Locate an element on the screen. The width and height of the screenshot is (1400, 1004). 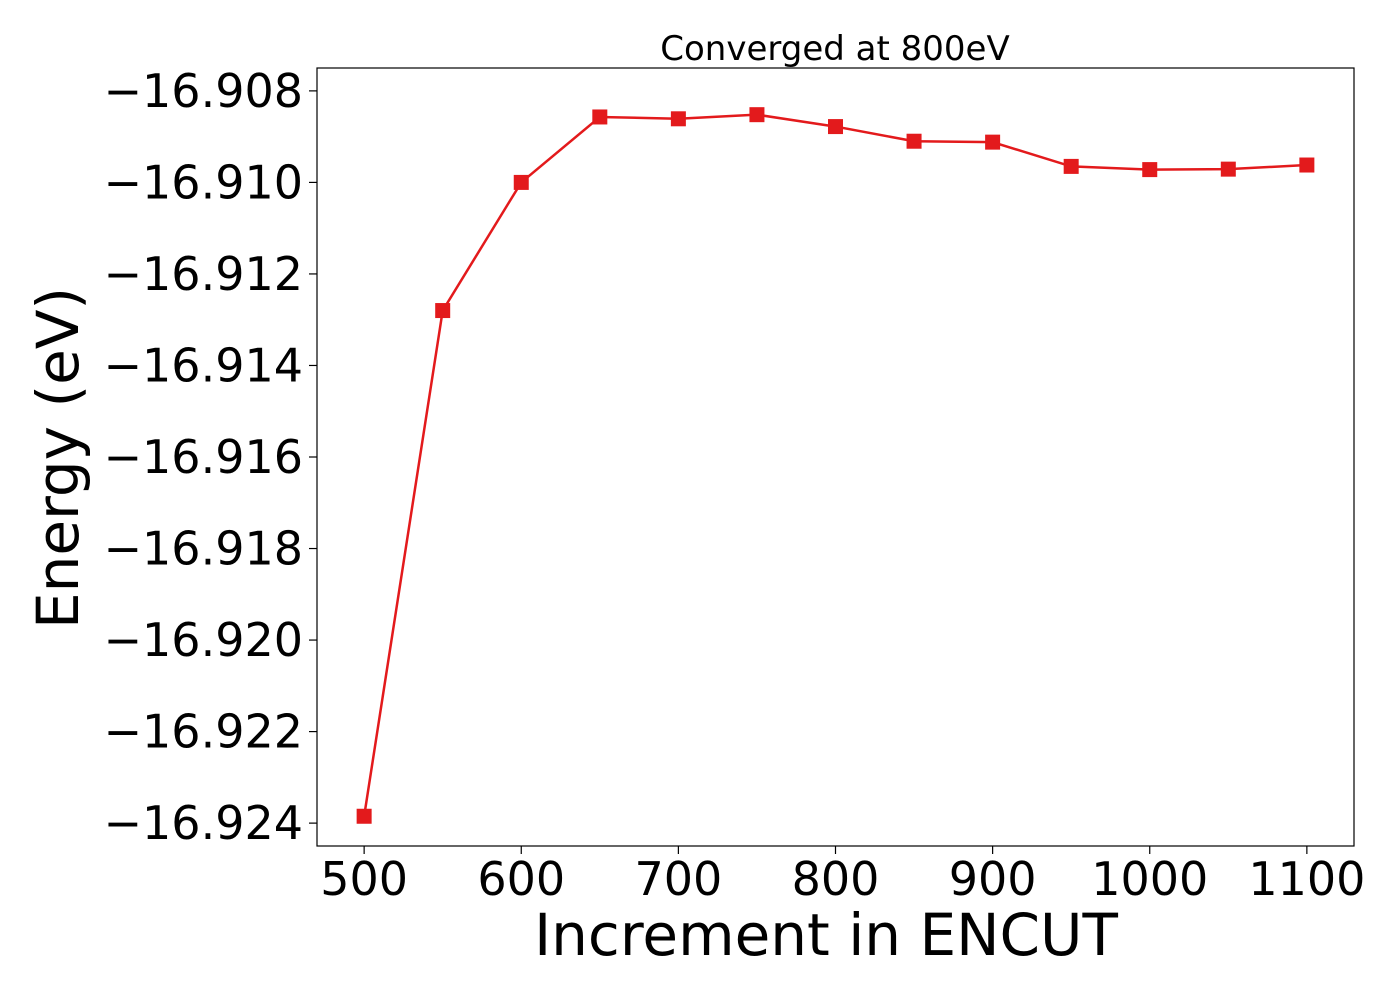
x-tick-label: 600 is located at coordinates (521, 879).